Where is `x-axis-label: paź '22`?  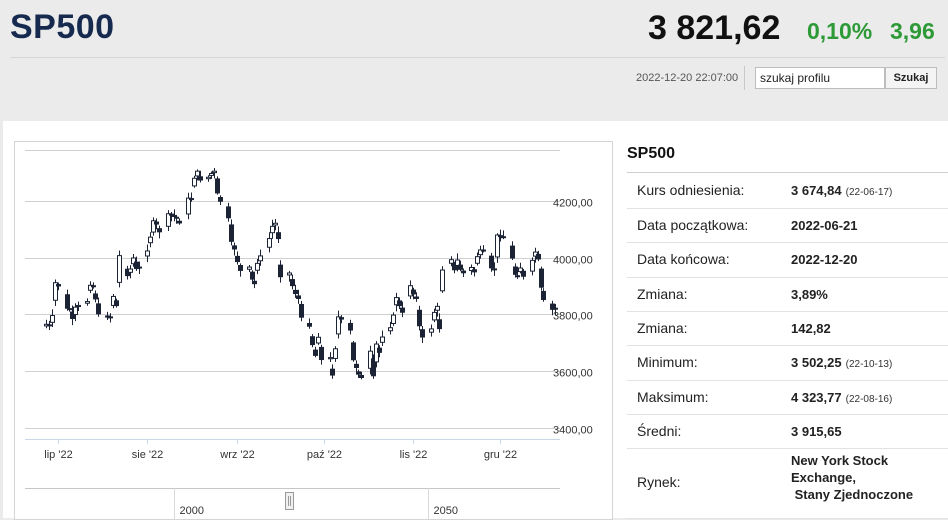 x-axis-label: paź '22 is located at coordinates (324, 455).